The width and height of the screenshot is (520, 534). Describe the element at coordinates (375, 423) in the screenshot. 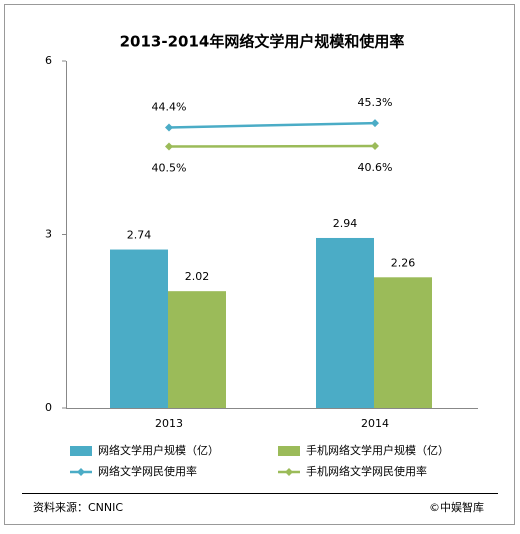

I see `x-tick-label: 2014` at that location.